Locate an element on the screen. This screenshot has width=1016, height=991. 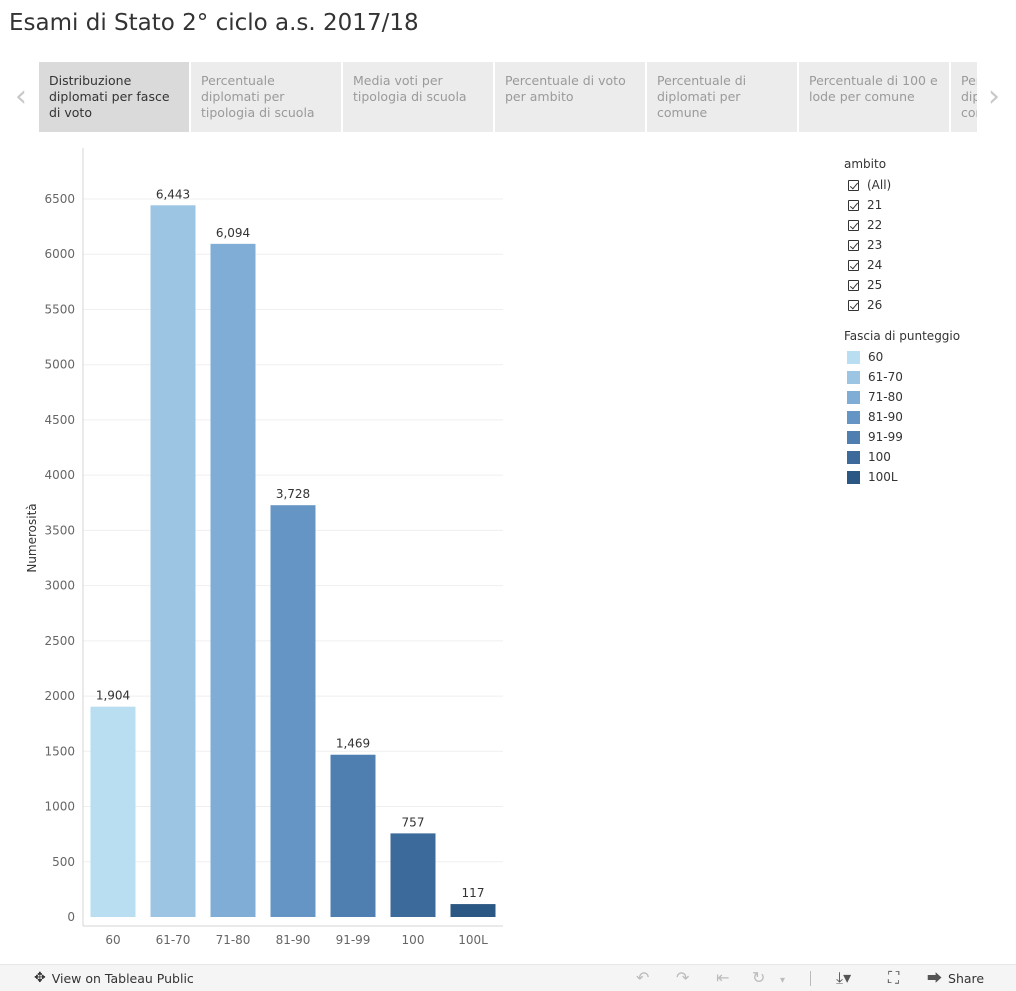
x-tick-label: 71-80 is located at coordinates (233, 940).